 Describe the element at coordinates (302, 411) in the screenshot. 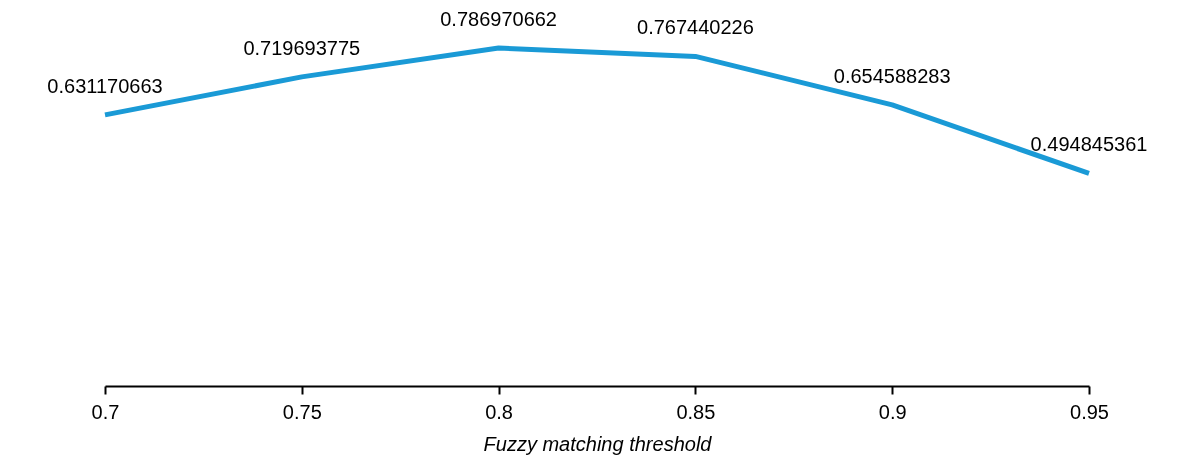

I see `x-tick-label: 0.75` at that location.